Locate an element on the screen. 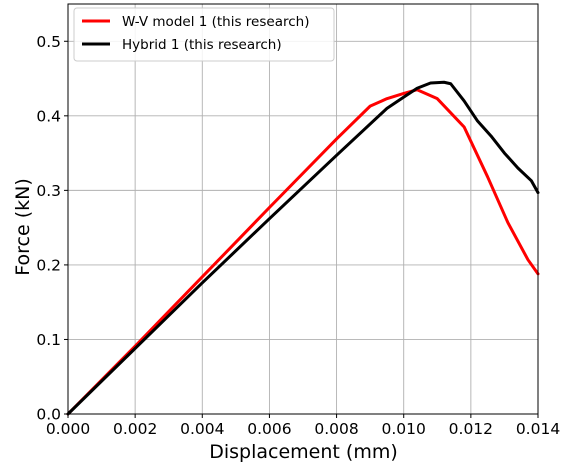 The width and height of the screenshot is (561, 467). y-tick-label: 0.4 is located at coordinates (48, 116).